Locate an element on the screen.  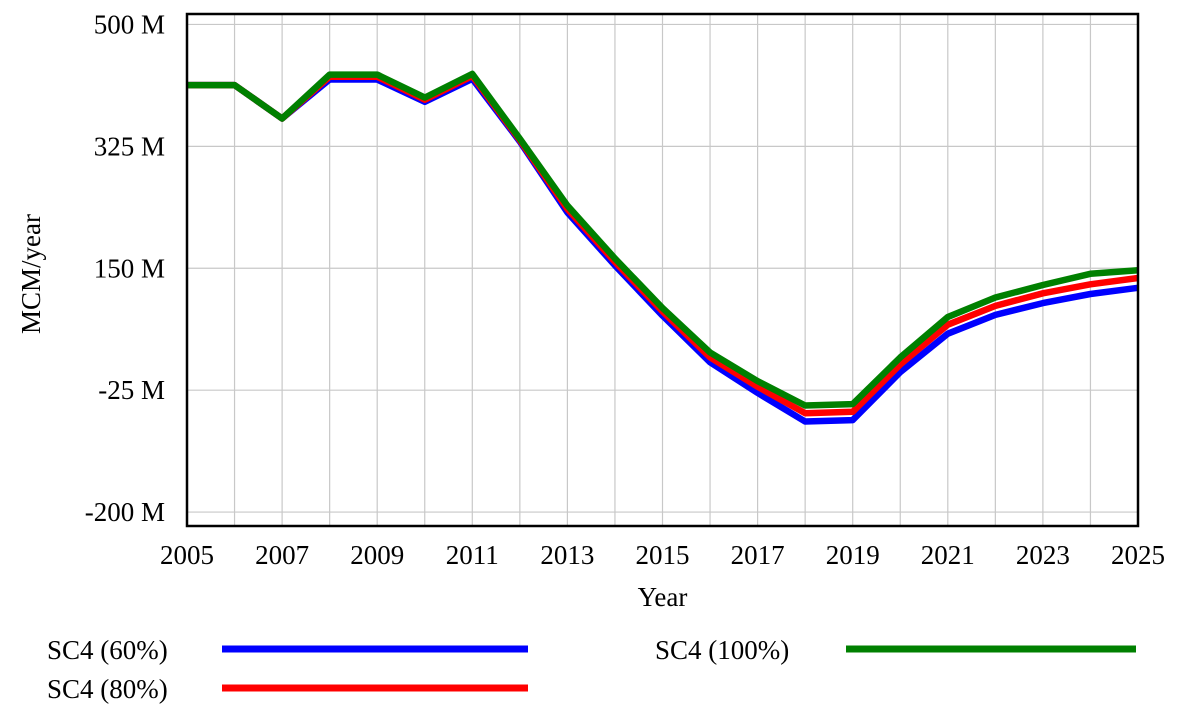
x-tick-label: 2013 is located at coordinates (567, 555).